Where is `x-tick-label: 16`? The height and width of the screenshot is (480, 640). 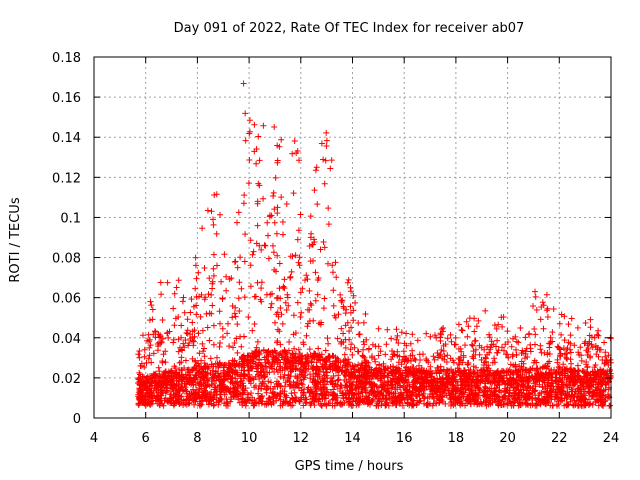 x-tick-label: 16 is located at coordinates (404, 438).